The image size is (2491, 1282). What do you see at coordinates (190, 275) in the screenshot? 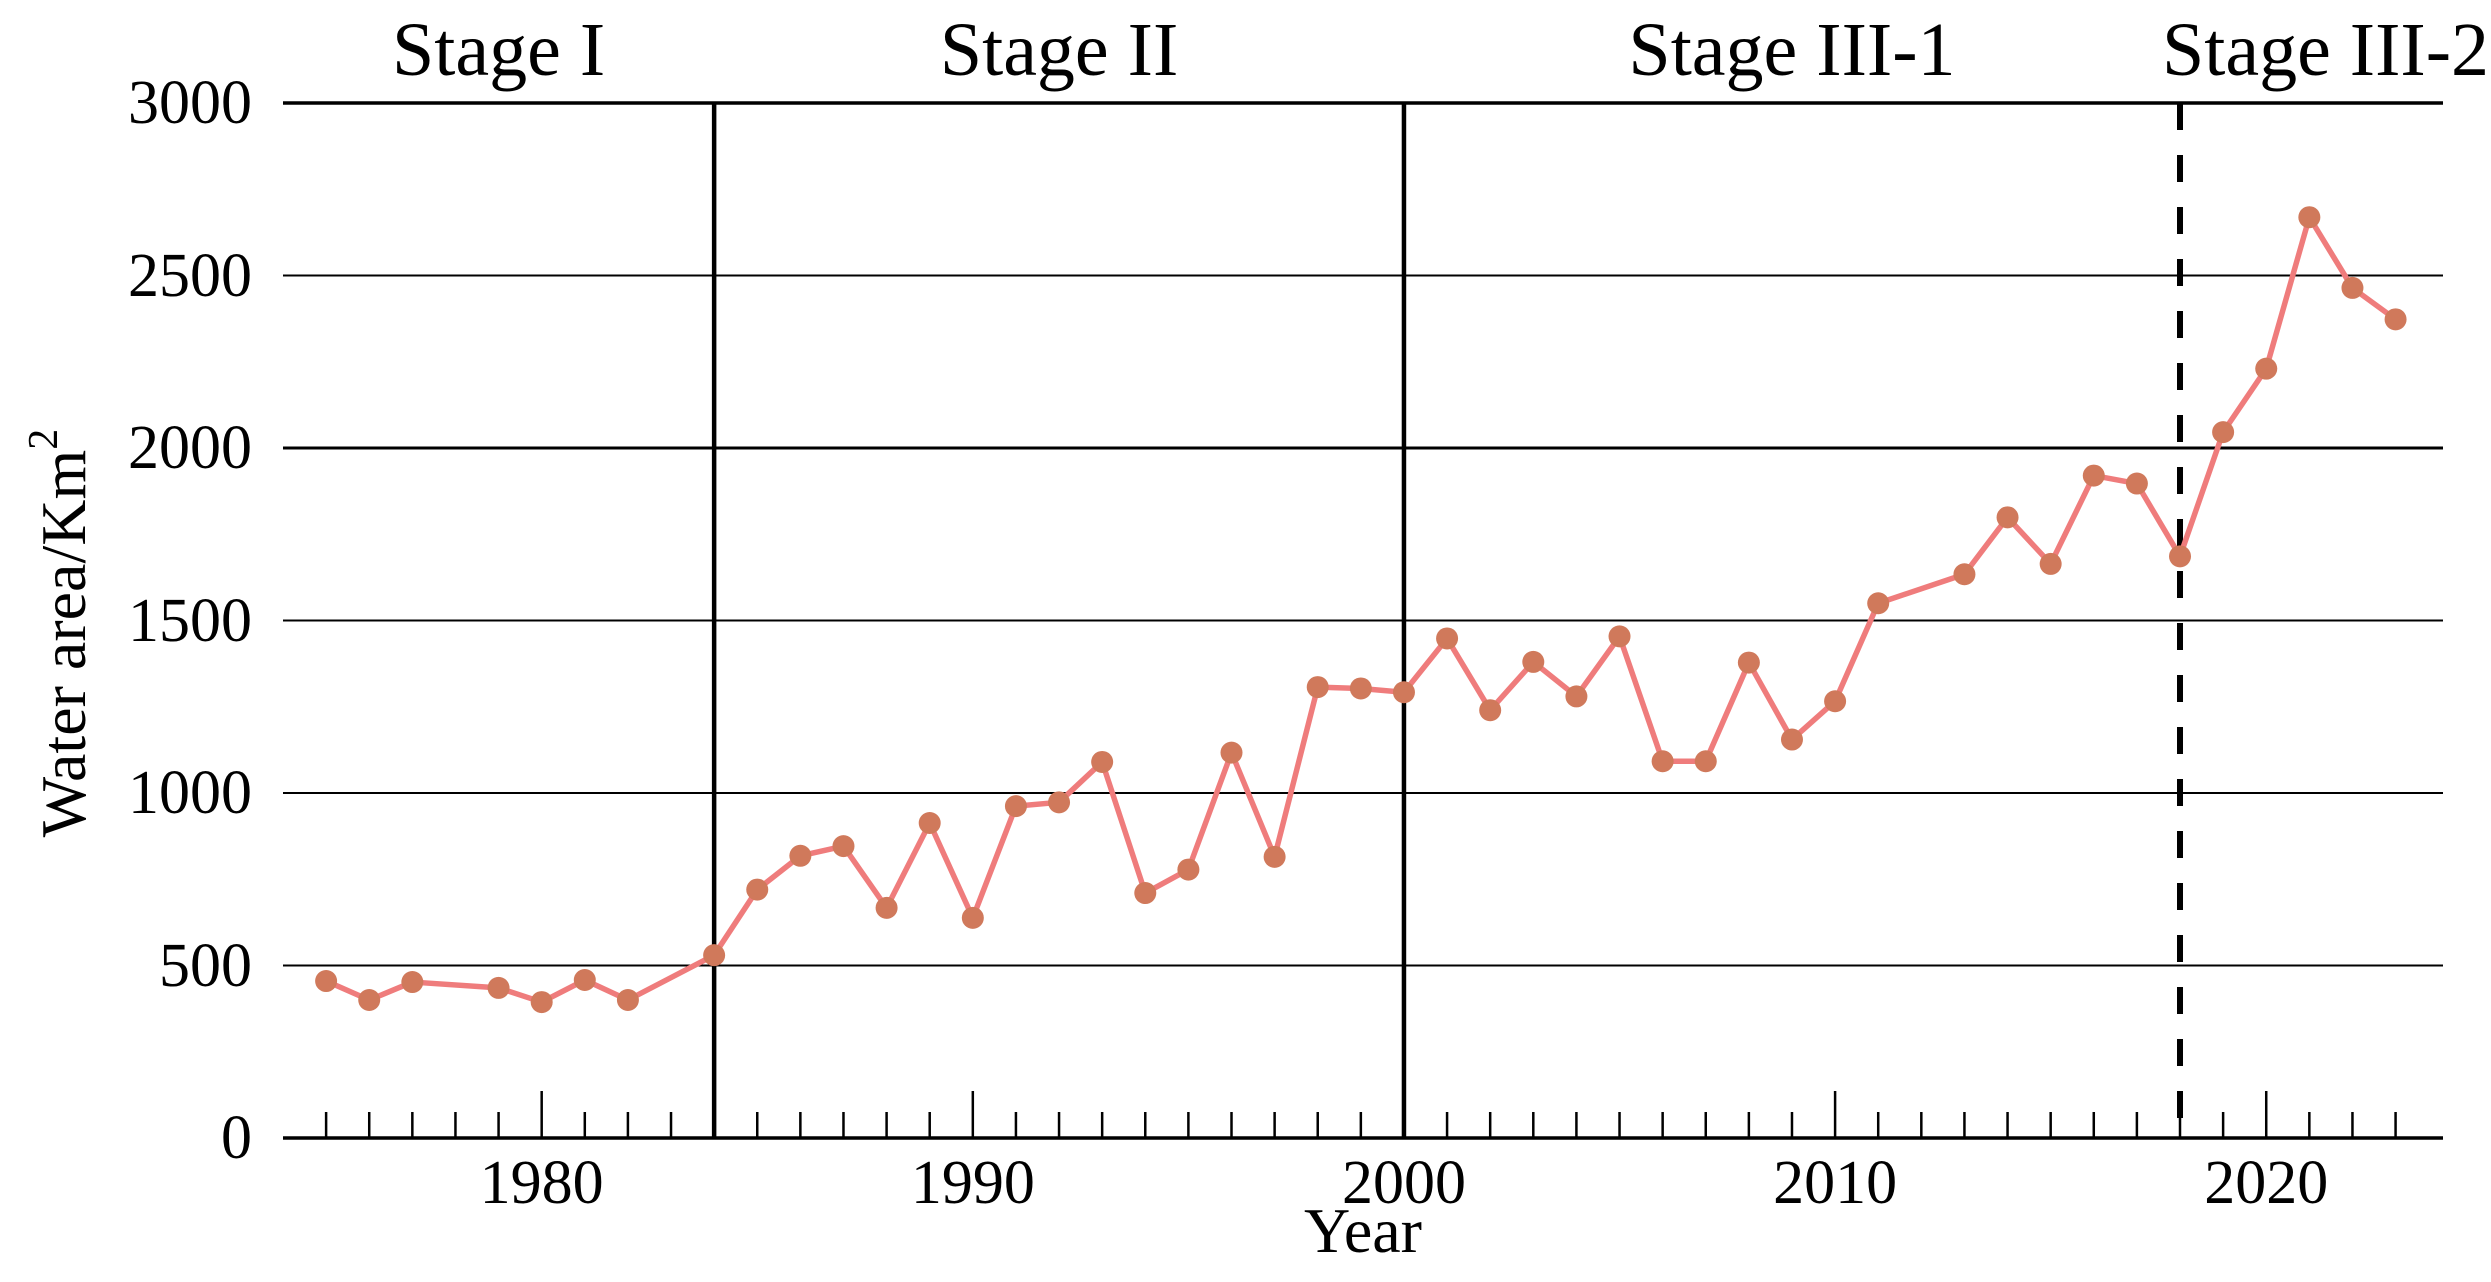
I see `y-tick-label-2500: 2500` at bounding box center [190, 275].